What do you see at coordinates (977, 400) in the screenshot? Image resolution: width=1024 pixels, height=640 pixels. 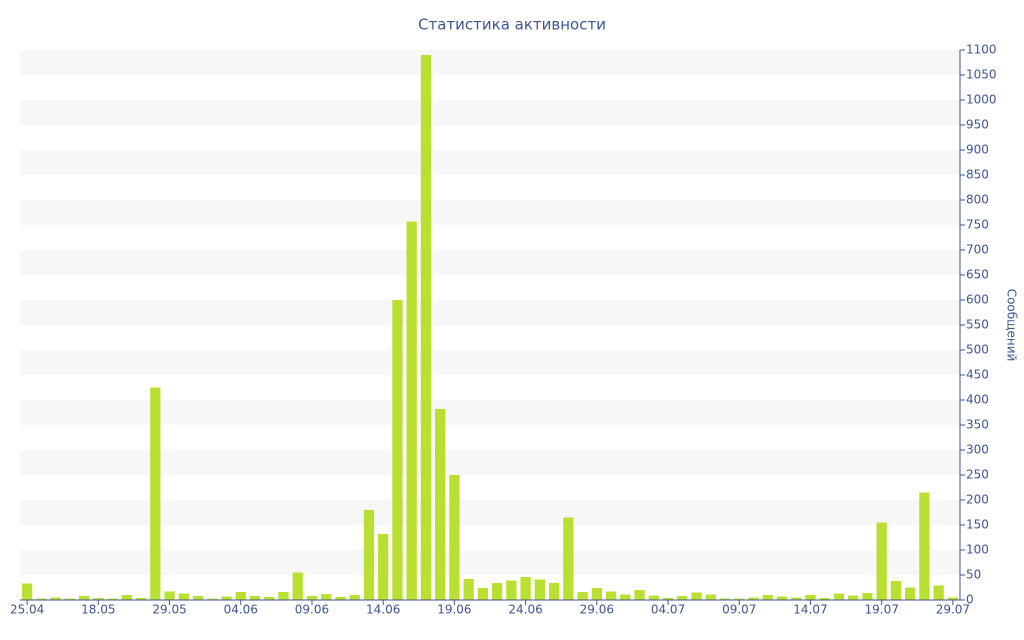 I see `y-tick-label: 400` at bounding box center [977, 400].